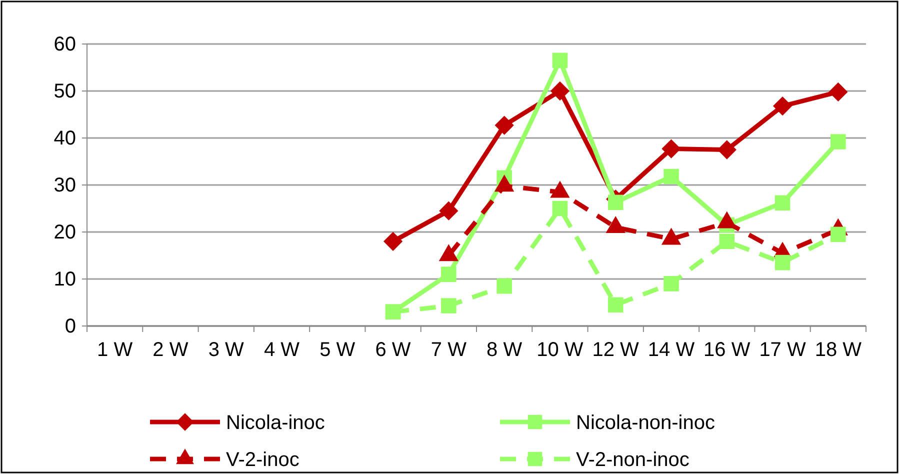  I want to click on x-tick-label: 16 W, so click(727, 350).